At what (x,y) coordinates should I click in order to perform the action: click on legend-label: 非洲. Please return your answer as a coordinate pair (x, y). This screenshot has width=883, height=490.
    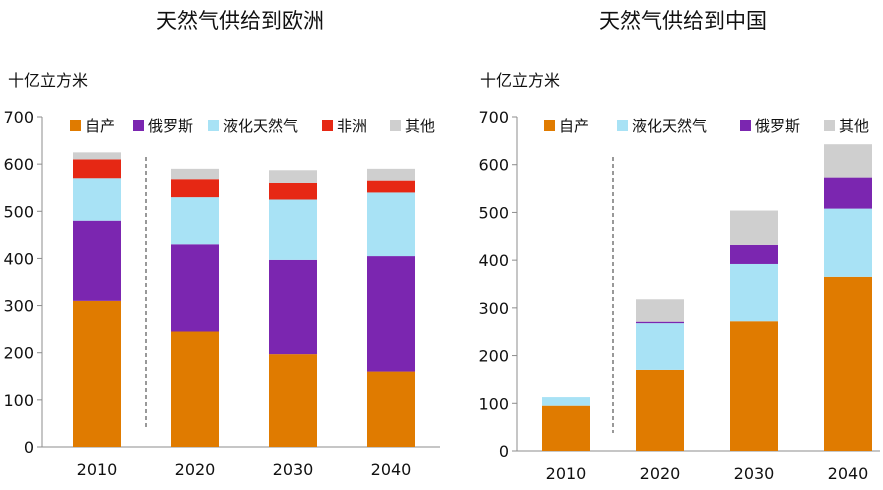
    Looking at the image, I should click on (352, 126).